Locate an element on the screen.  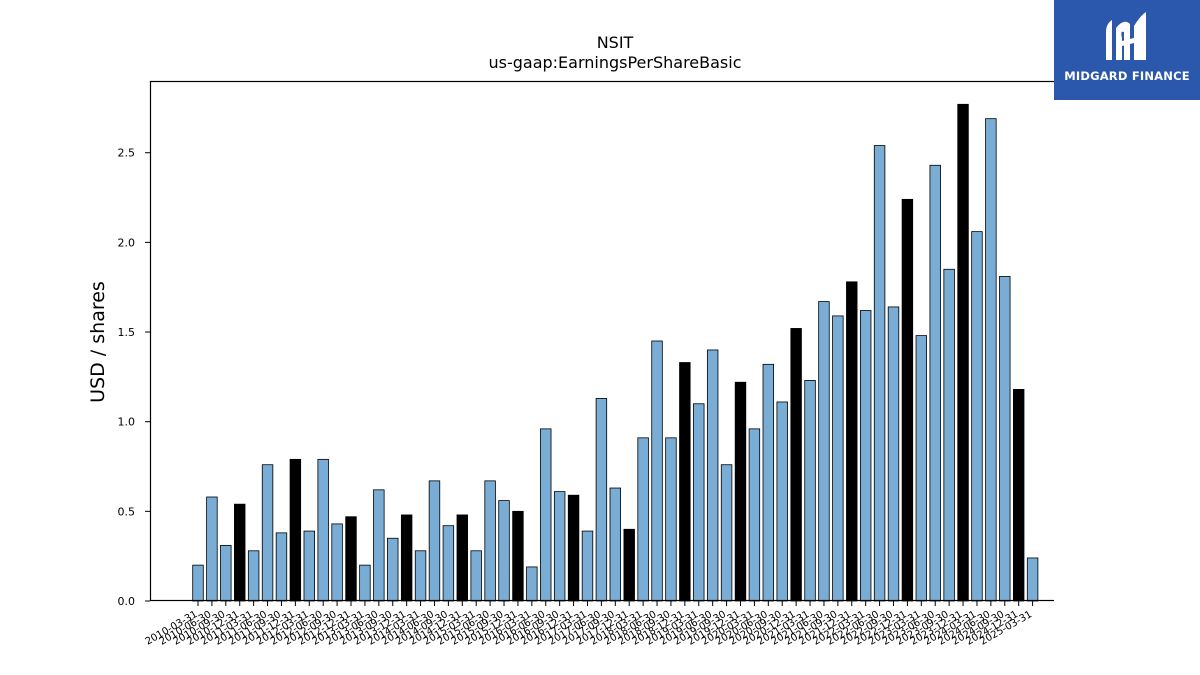
midgard-logo-icon is located at coordinates (1126, 36).